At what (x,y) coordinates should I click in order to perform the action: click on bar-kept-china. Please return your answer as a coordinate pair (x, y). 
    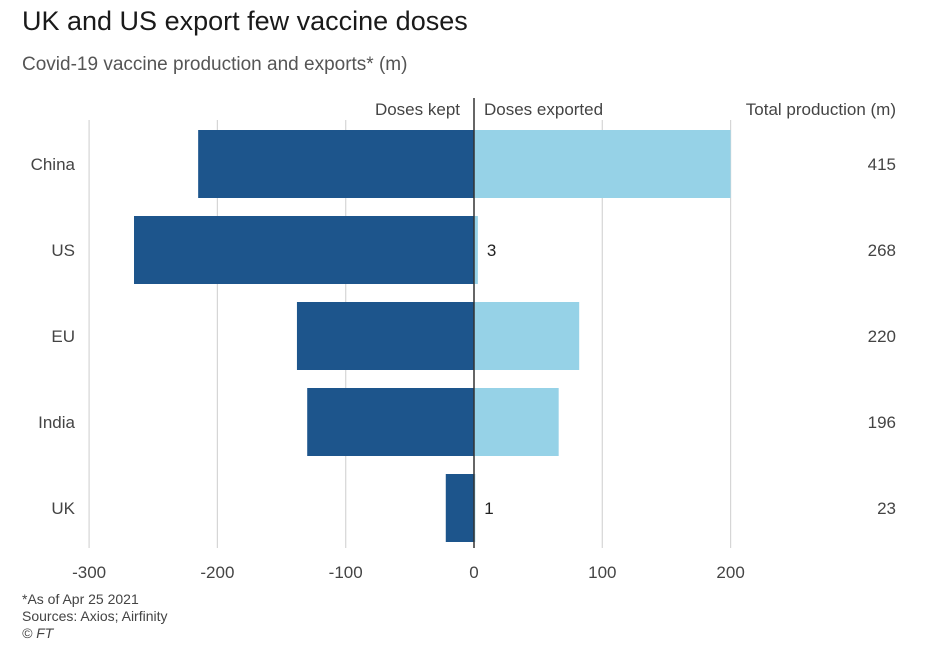
    Looking at the image, I should click on (336, 164).